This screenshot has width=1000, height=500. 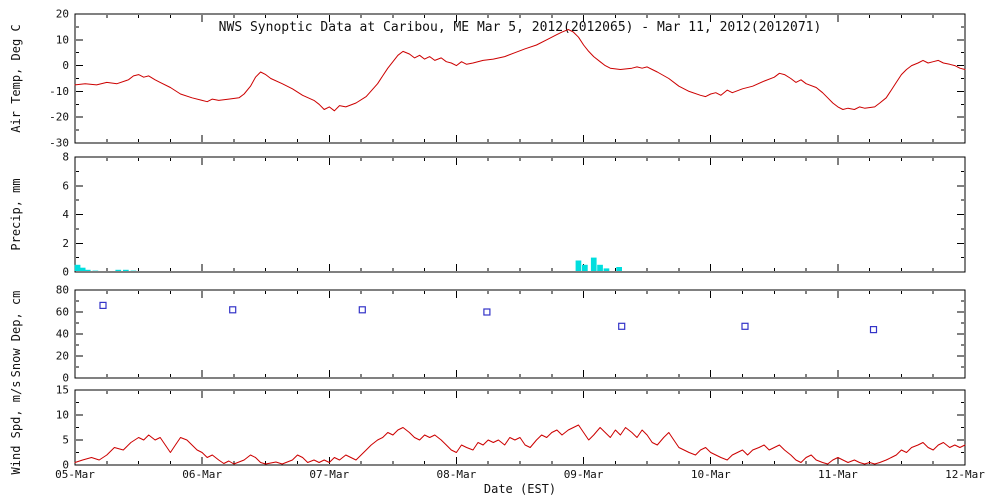 What do you see at coordinates (59, 91) in the screenshot?
I see `y-tick-label: -10` at bounding box center [59, 91].